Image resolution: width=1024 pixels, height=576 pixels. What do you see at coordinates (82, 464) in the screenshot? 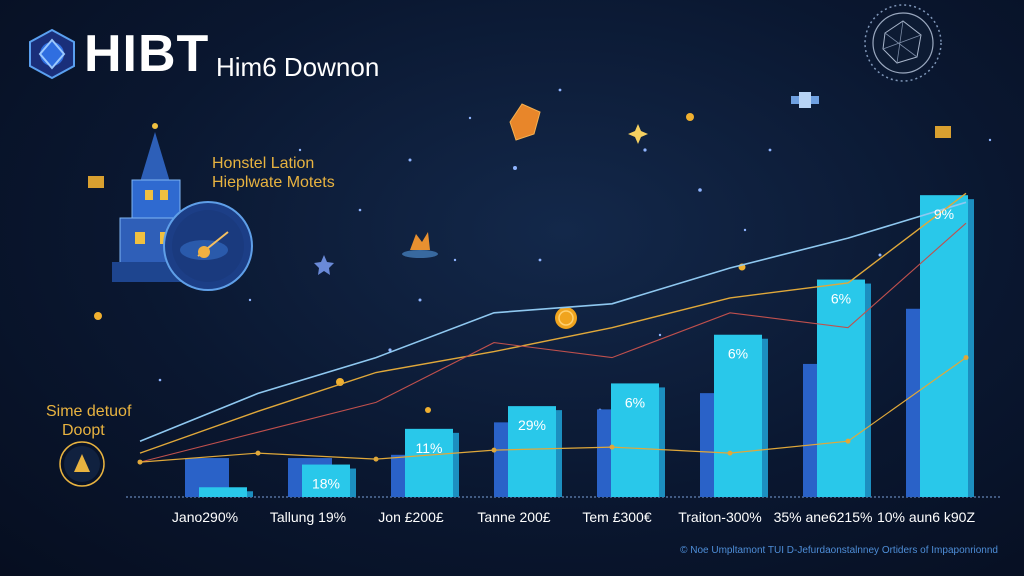
I see `bottom-compass-icon` at bounding box center [82, 464].